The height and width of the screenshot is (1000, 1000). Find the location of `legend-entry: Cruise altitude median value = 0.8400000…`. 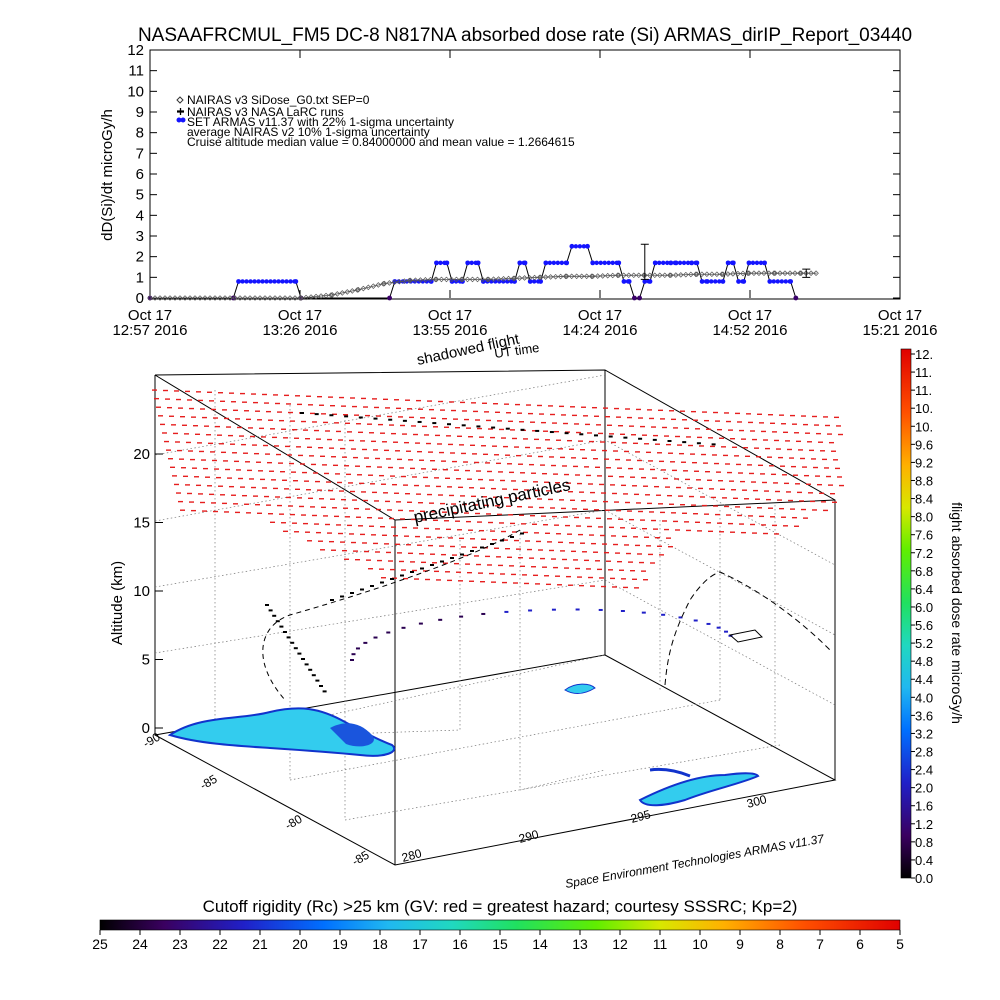

legend-entry: Cruise altitude median value = 0.8400000… is located at coordinates (381, 142).